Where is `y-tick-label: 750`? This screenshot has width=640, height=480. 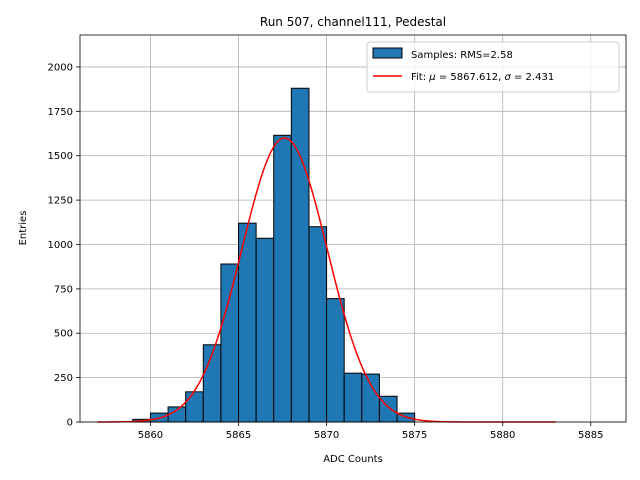 y-tick-label: 750 is located at coordinates (63, 289).